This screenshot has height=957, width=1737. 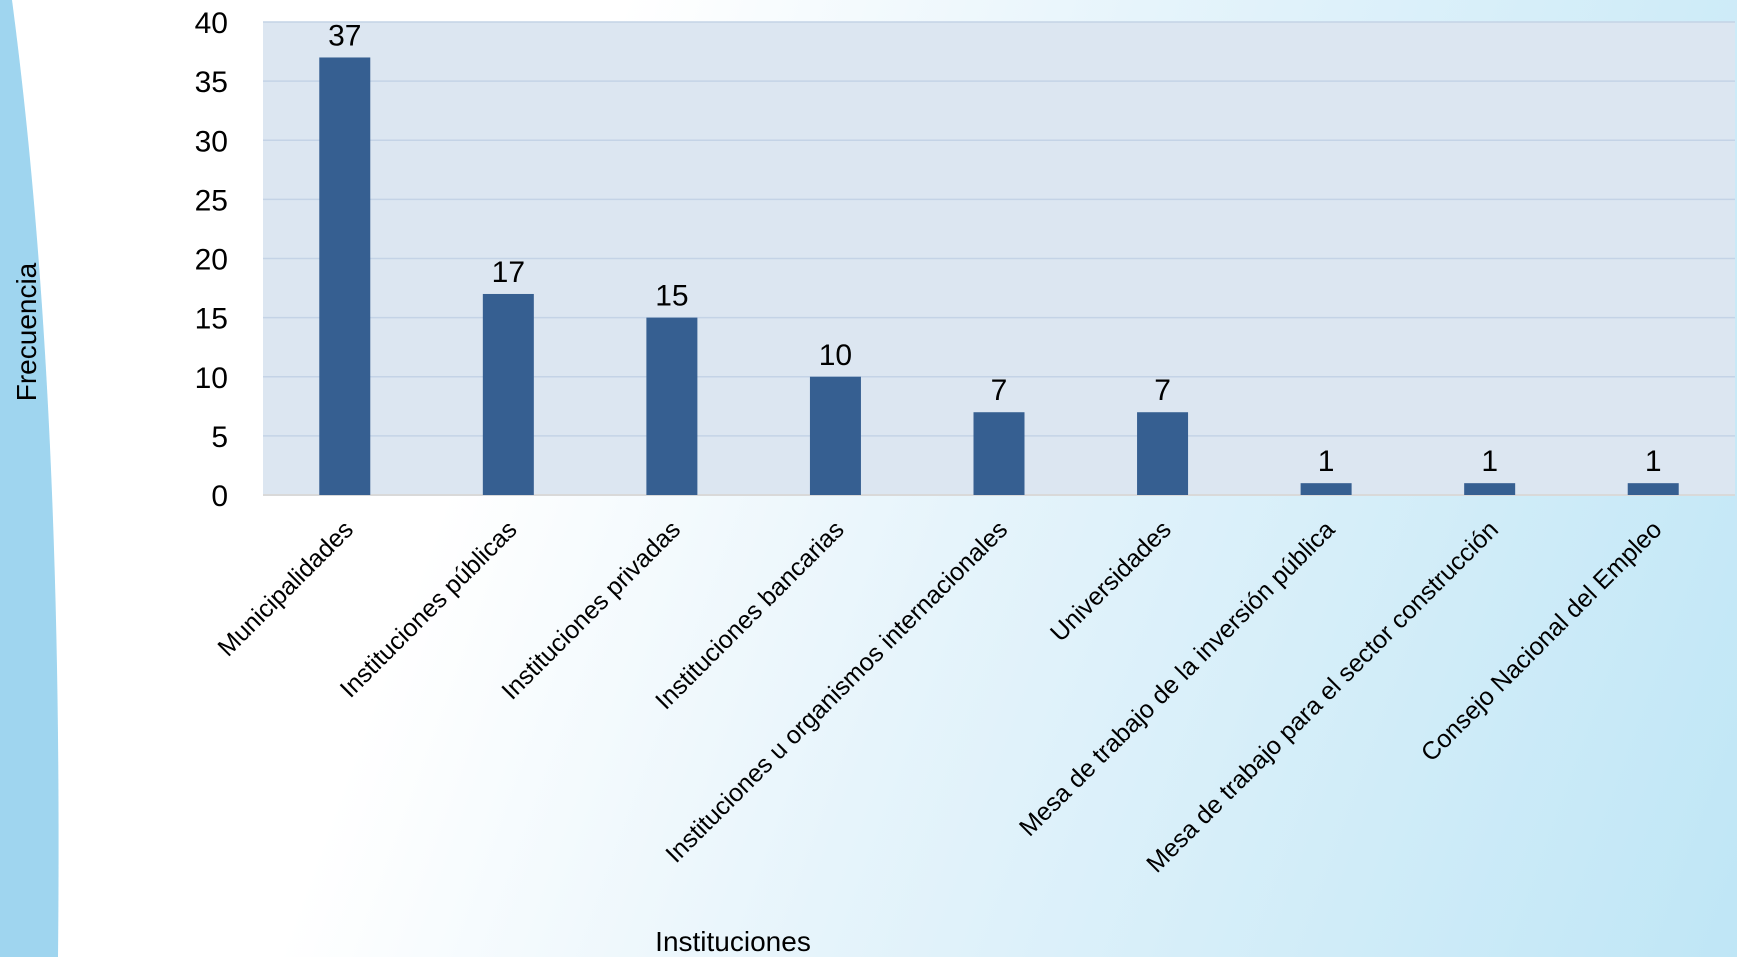 I want to click on y-tick-label: 10, so click(x=211, y=378).